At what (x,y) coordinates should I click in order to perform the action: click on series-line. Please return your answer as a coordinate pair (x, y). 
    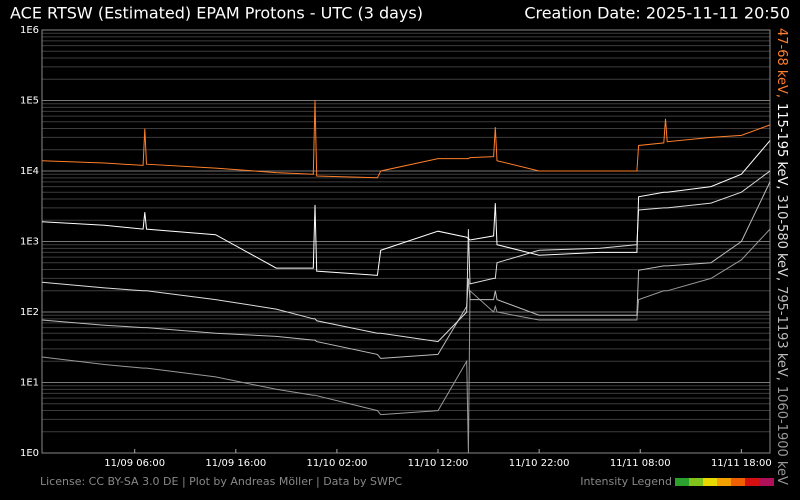
    Looking at the image, I should click on (406, 139).